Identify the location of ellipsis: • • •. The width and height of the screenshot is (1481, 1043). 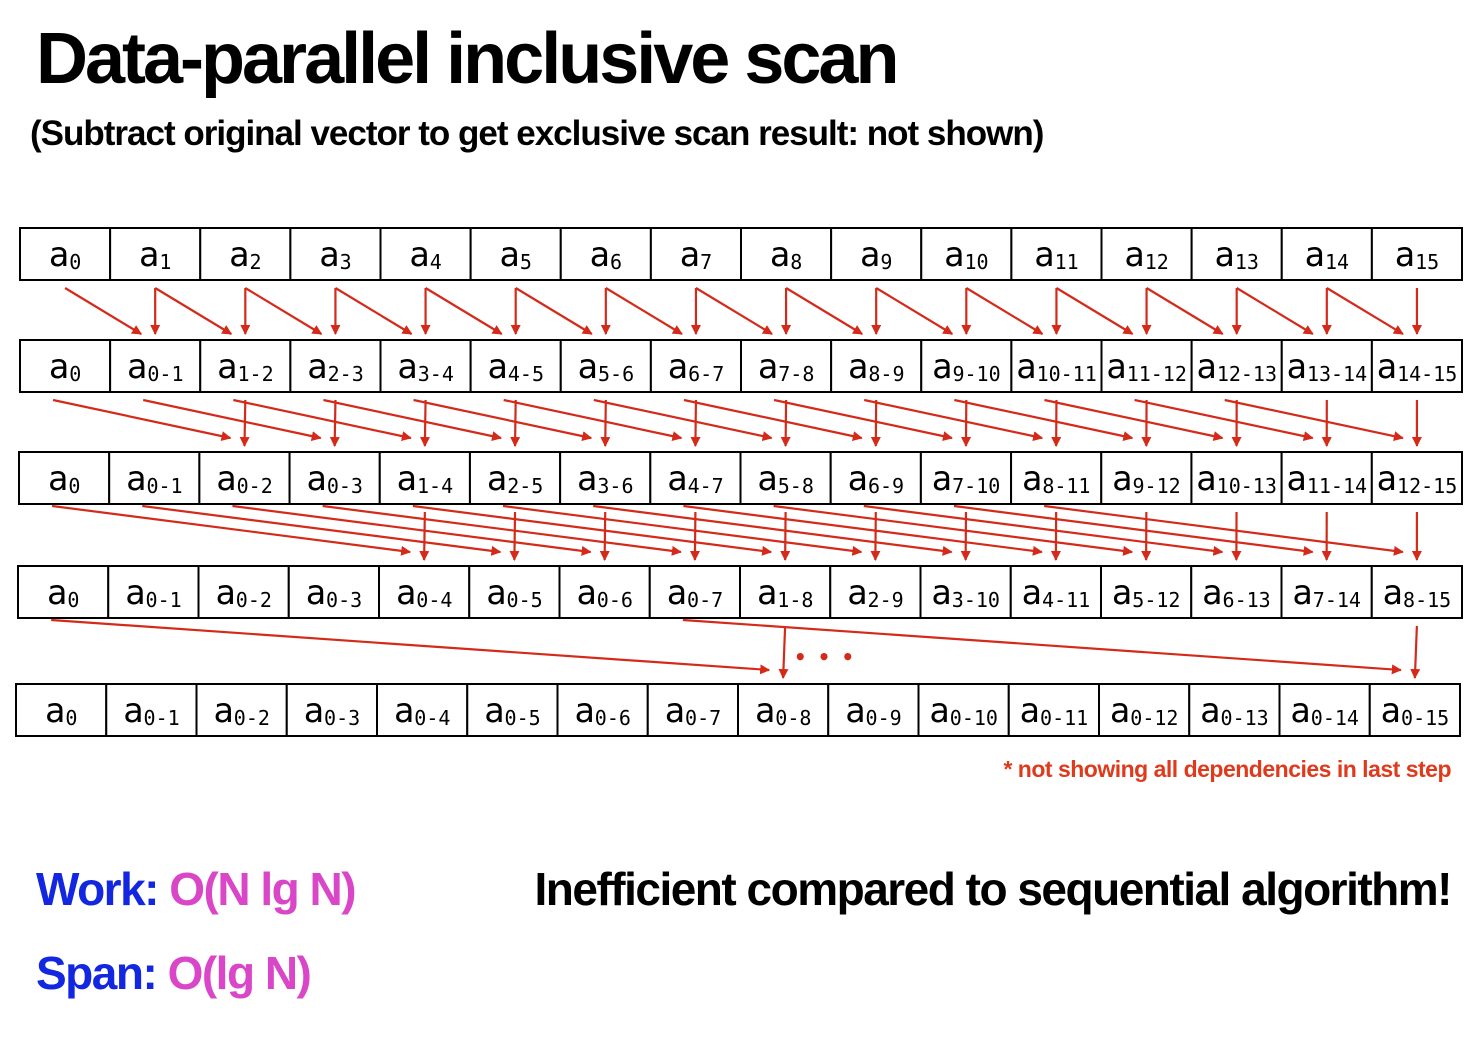
(825, 657).